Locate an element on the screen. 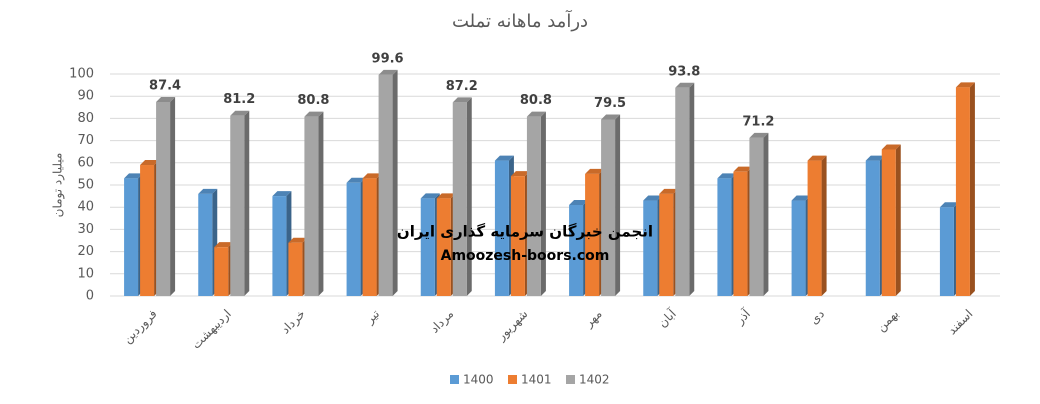 This screenshot has width=1040, height=404. data-label: 80.8 is located at coordinates (536, 100).